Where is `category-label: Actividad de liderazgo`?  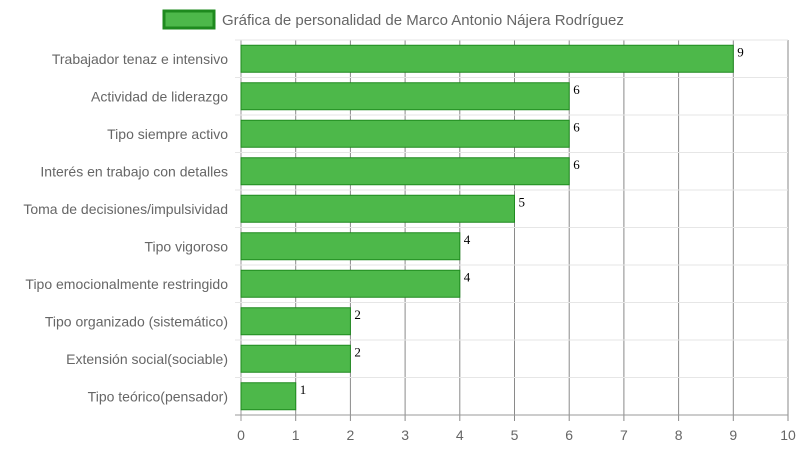
category-label: Actividad de liderazgo is located at coordinates (159, 96).